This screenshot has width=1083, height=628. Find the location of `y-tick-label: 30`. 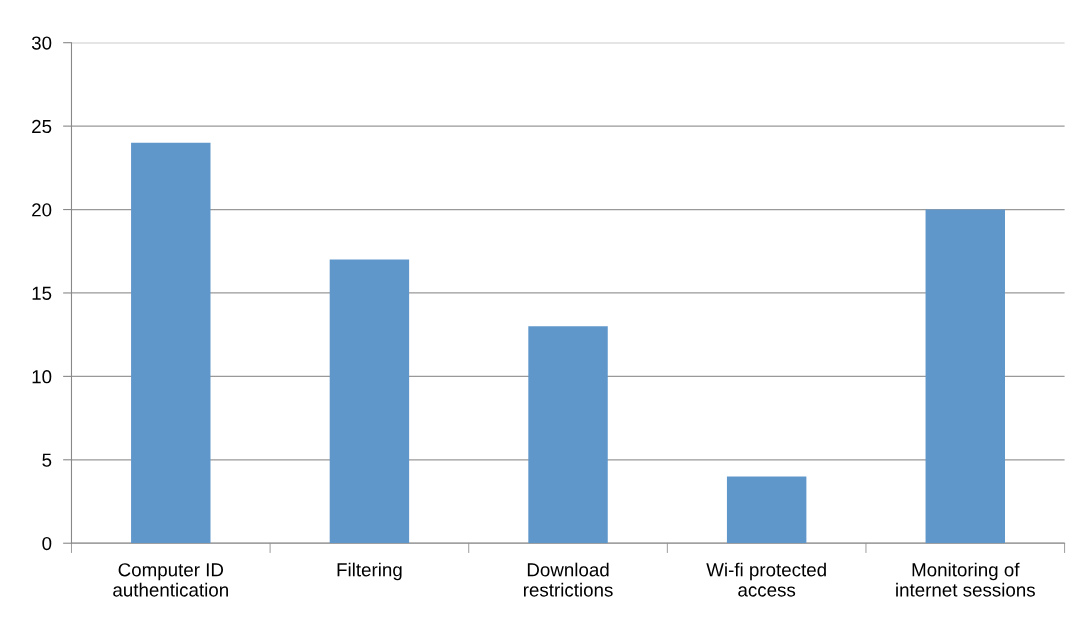

y-tick-label: 30 is located at coordinates (41, 43).